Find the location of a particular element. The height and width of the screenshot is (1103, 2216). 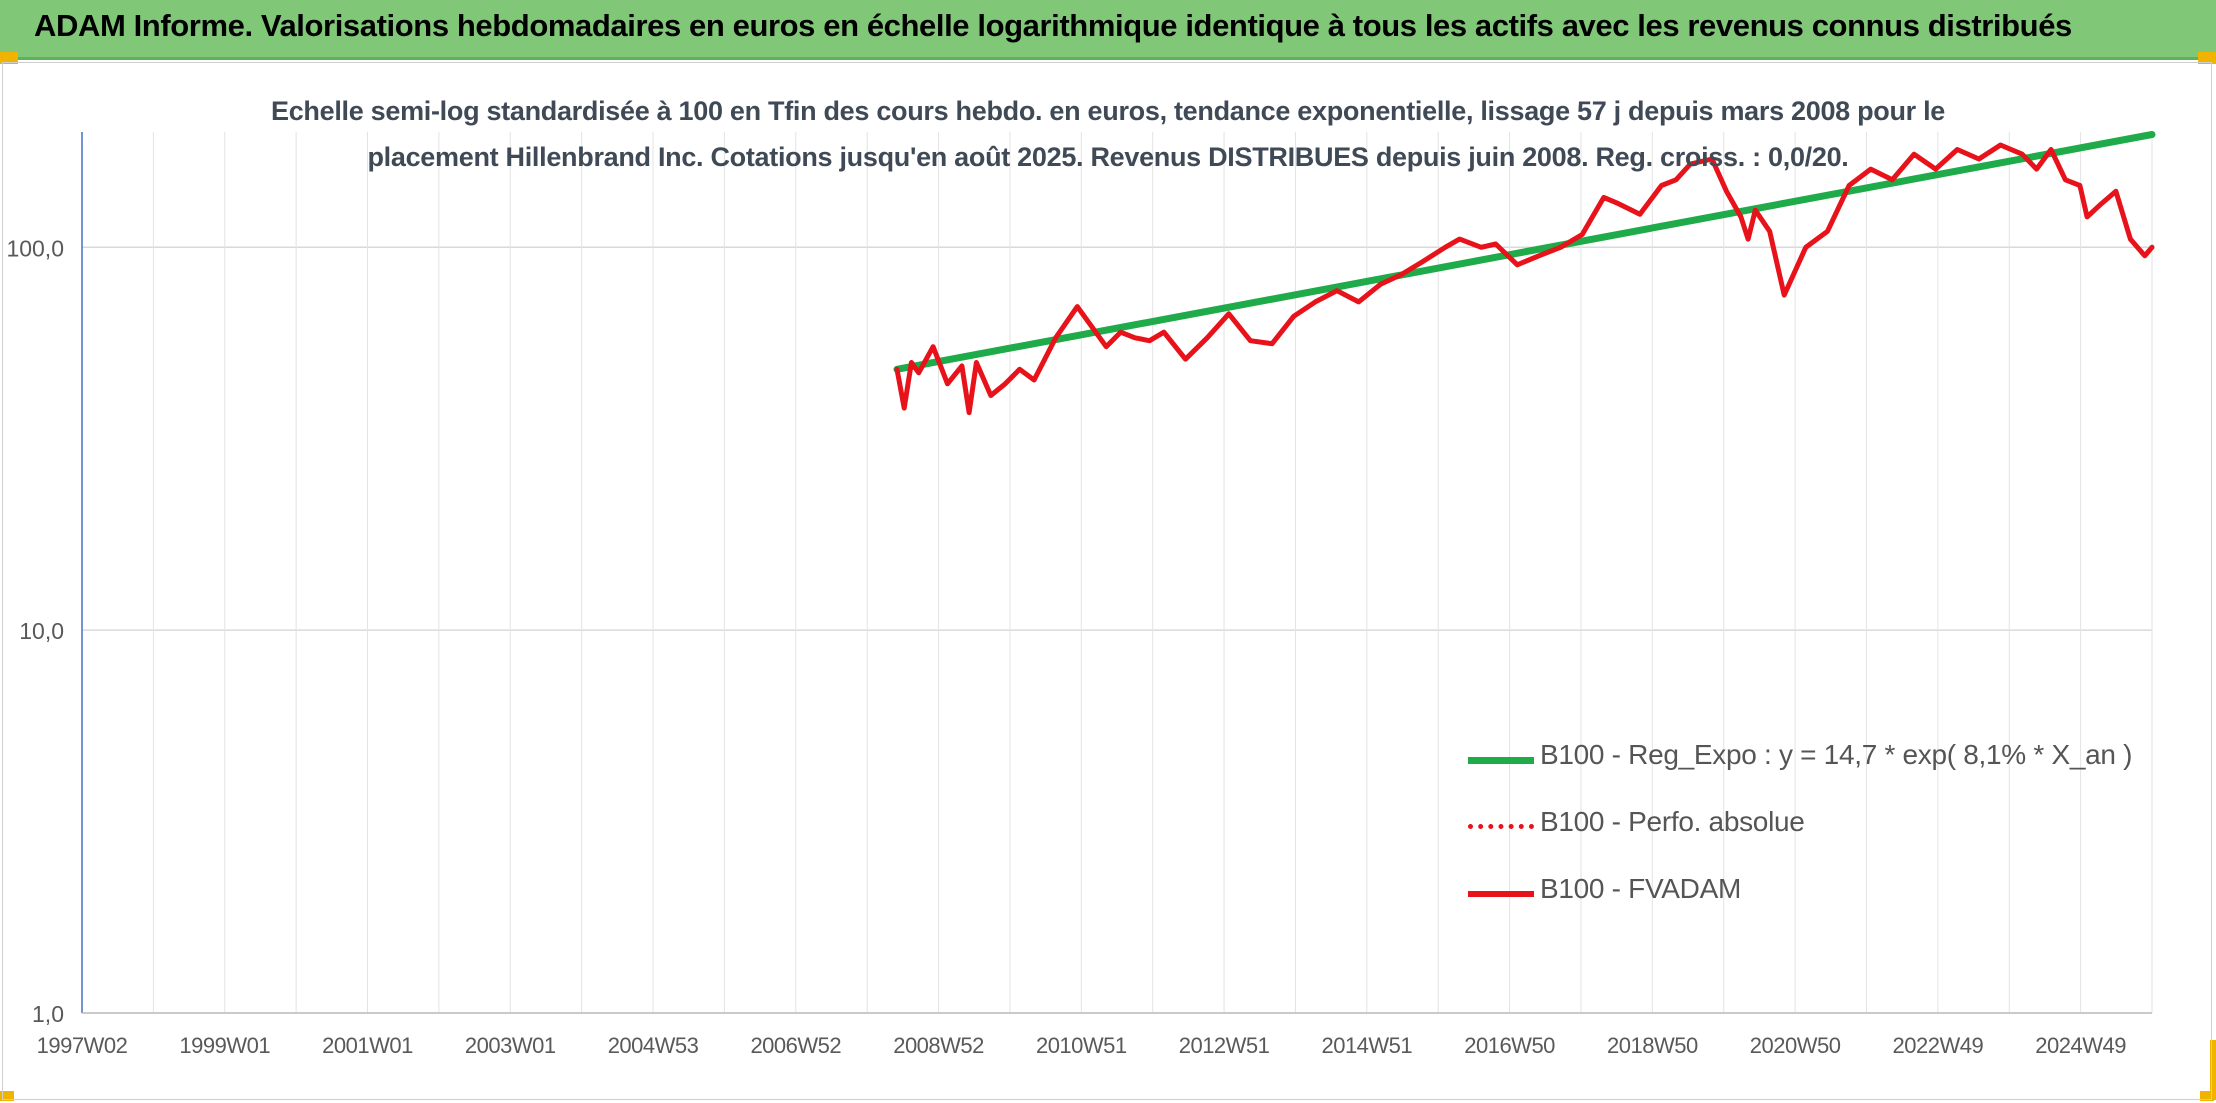

x-tick-label: 2012W51 is located at coordinates (1224, 1045).